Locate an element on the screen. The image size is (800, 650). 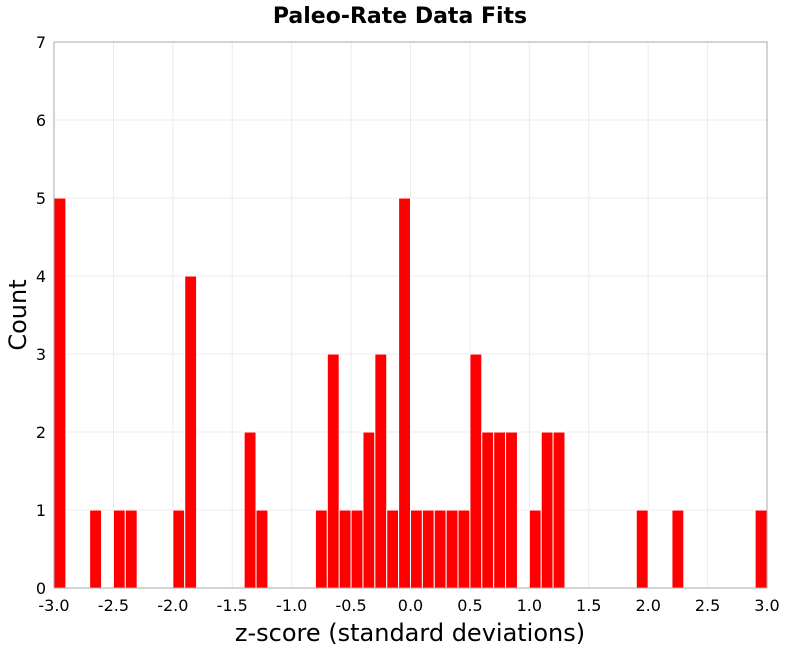
x-axis-label: z-score (standard deviations) is located at coordinates (410, 633).